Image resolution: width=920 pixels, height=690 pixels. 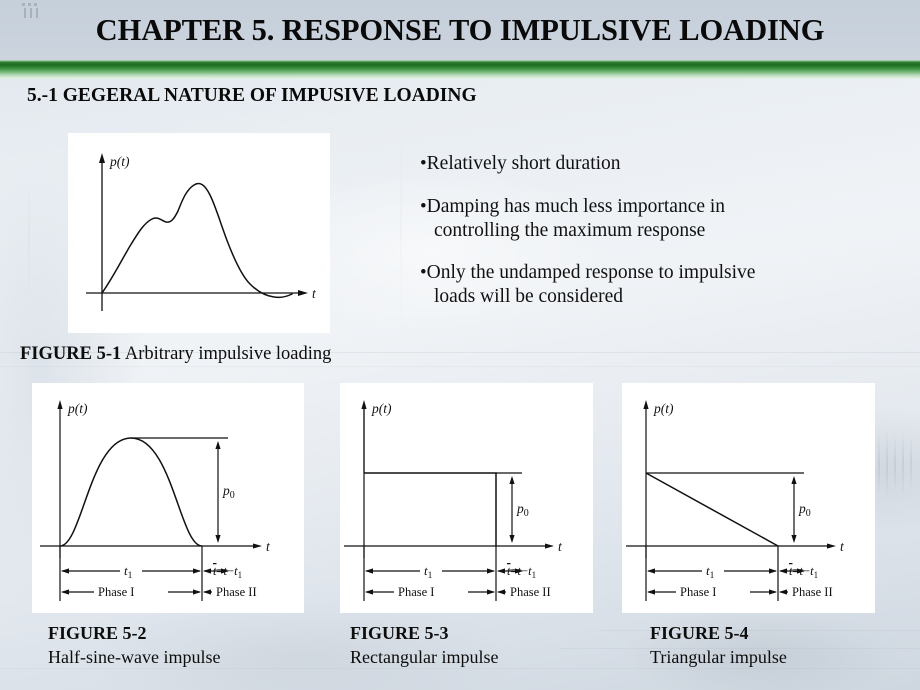 What do you see at coordinates (530, 592) in the screenshot?
I see `figure-5-3-phase2-label: Phase II` at bounding box center [530, 592].